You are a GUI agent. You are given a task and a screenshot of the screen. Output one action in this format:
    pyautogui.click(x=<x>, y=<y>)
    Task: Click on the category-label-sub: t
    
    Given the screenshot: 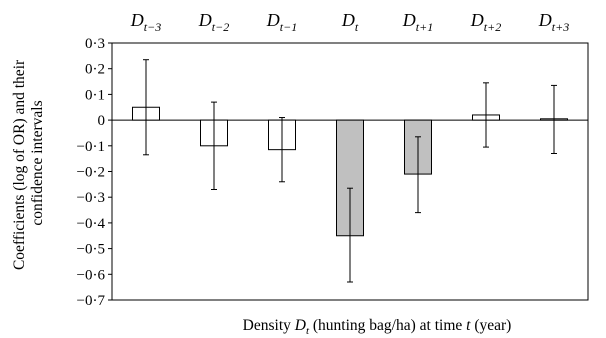 What is the action you would take?
    pyautogui.click(x=357, y=27)
    